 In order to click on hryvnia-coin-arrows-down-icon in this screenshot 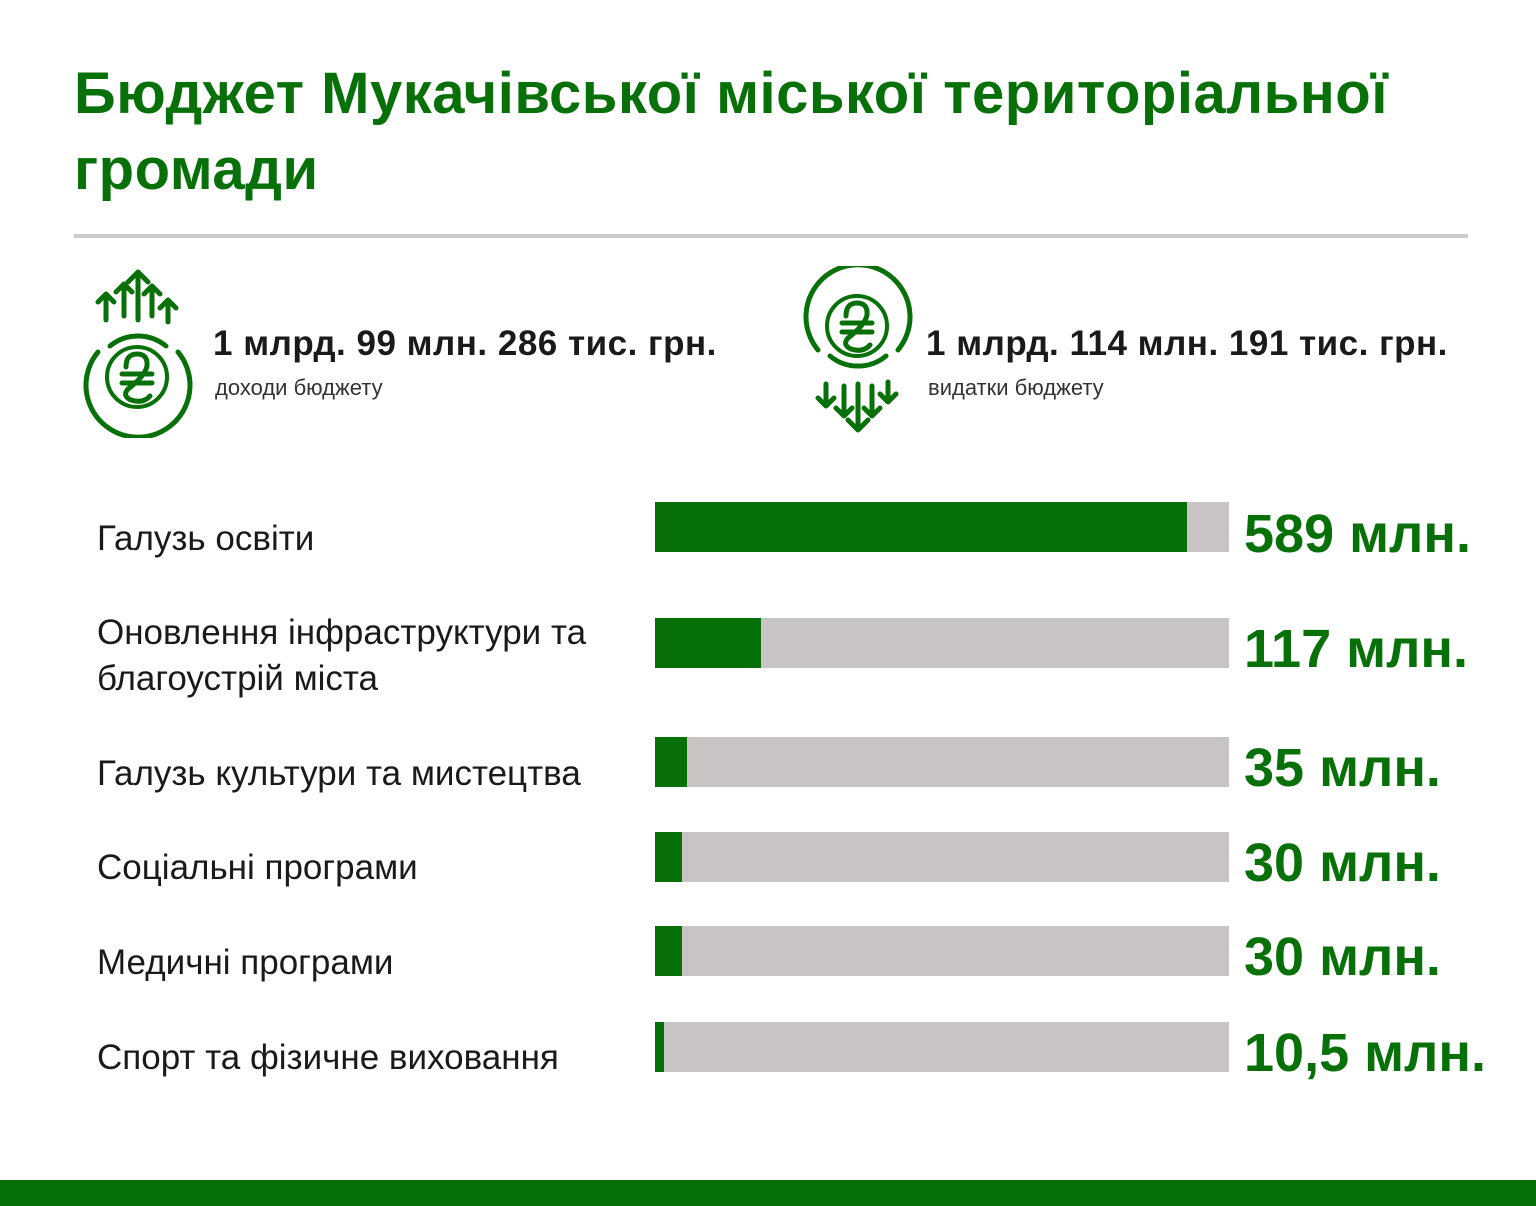, I will do `click(858, 352)`.